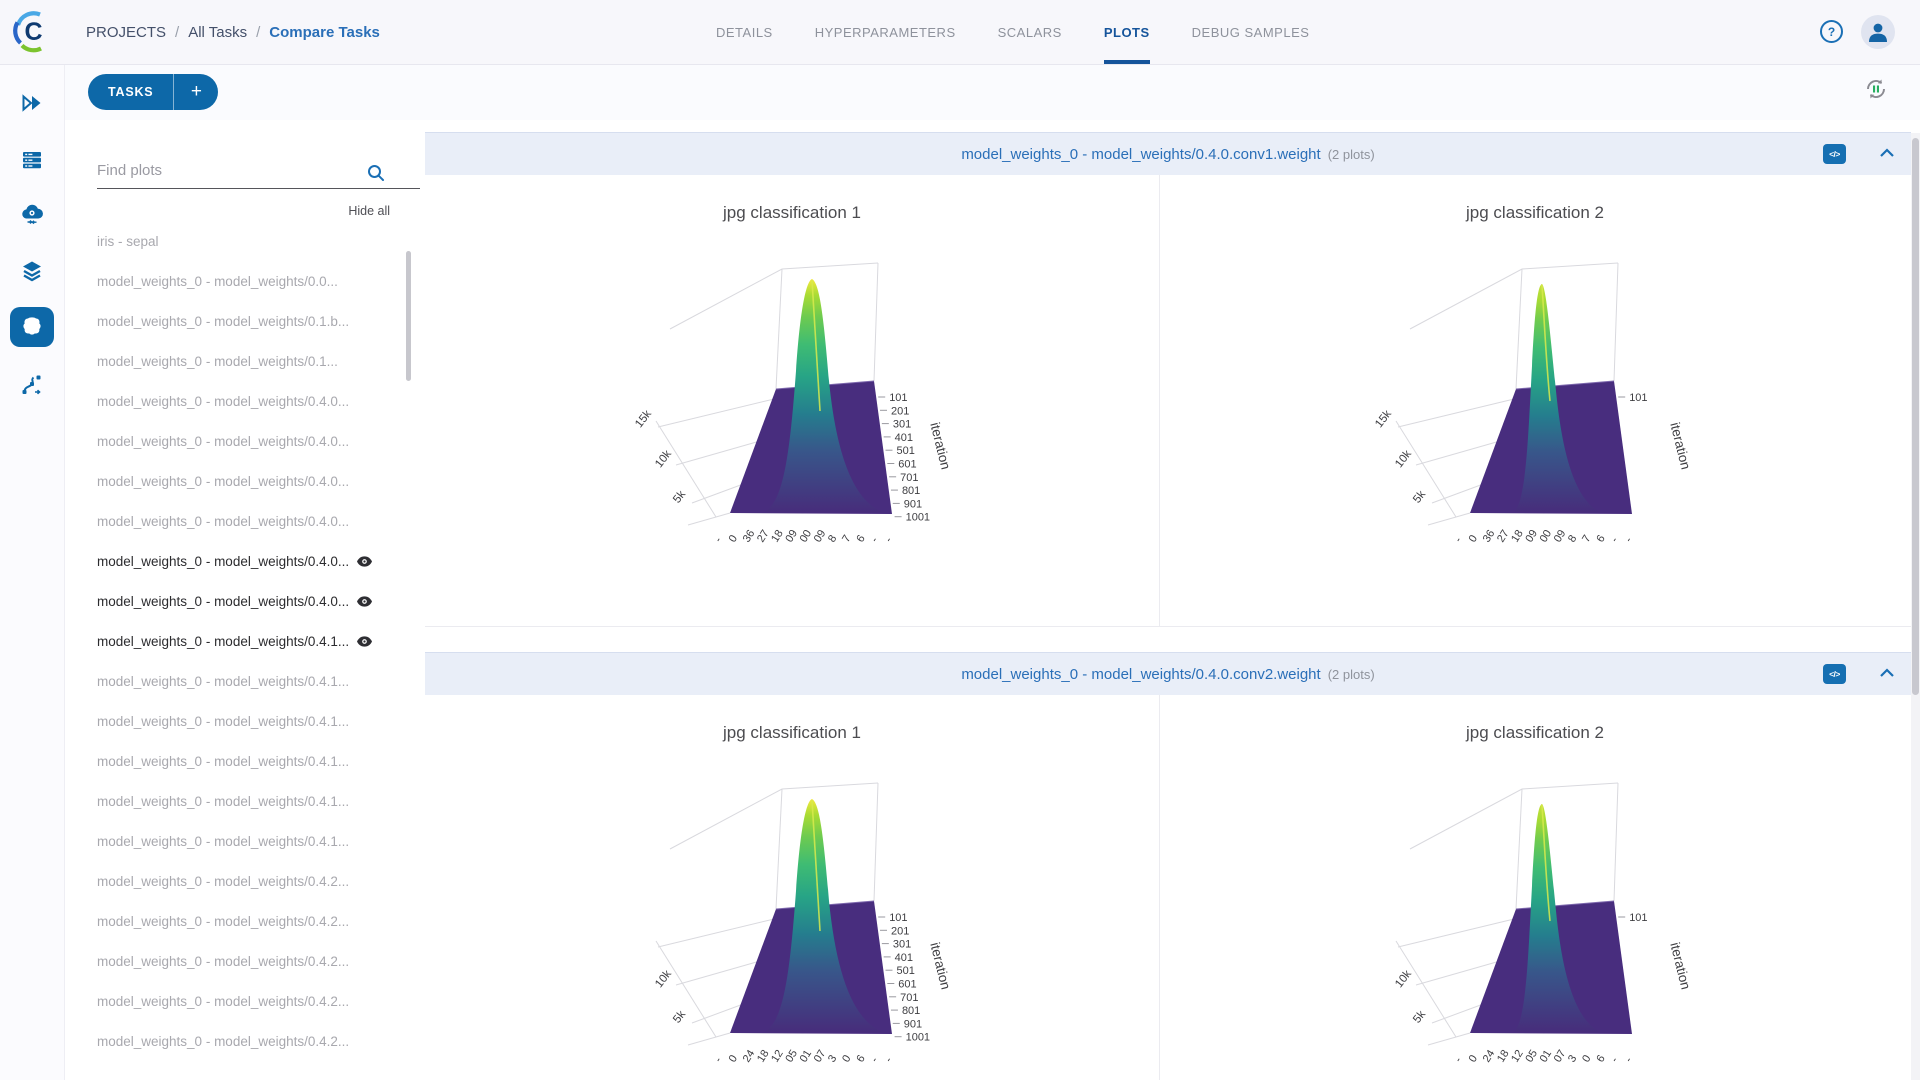  I want to click on search-input, so click(258, 173).